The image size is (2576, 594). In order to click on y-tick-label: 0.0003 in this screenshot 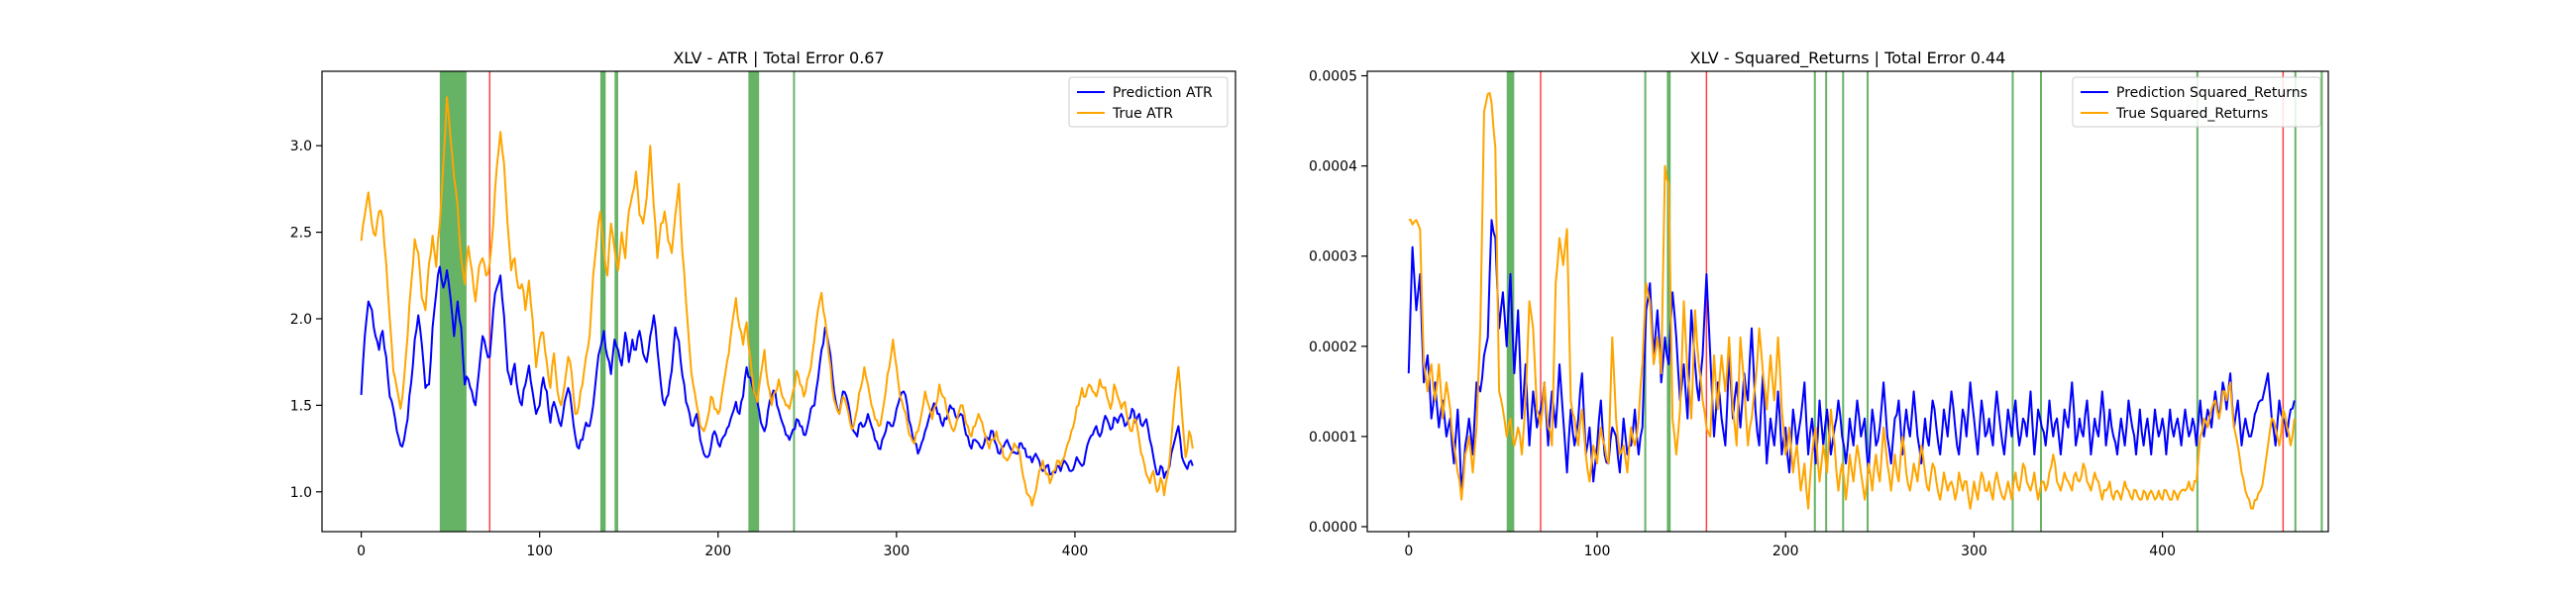, I will do `click(1333, 257)`.